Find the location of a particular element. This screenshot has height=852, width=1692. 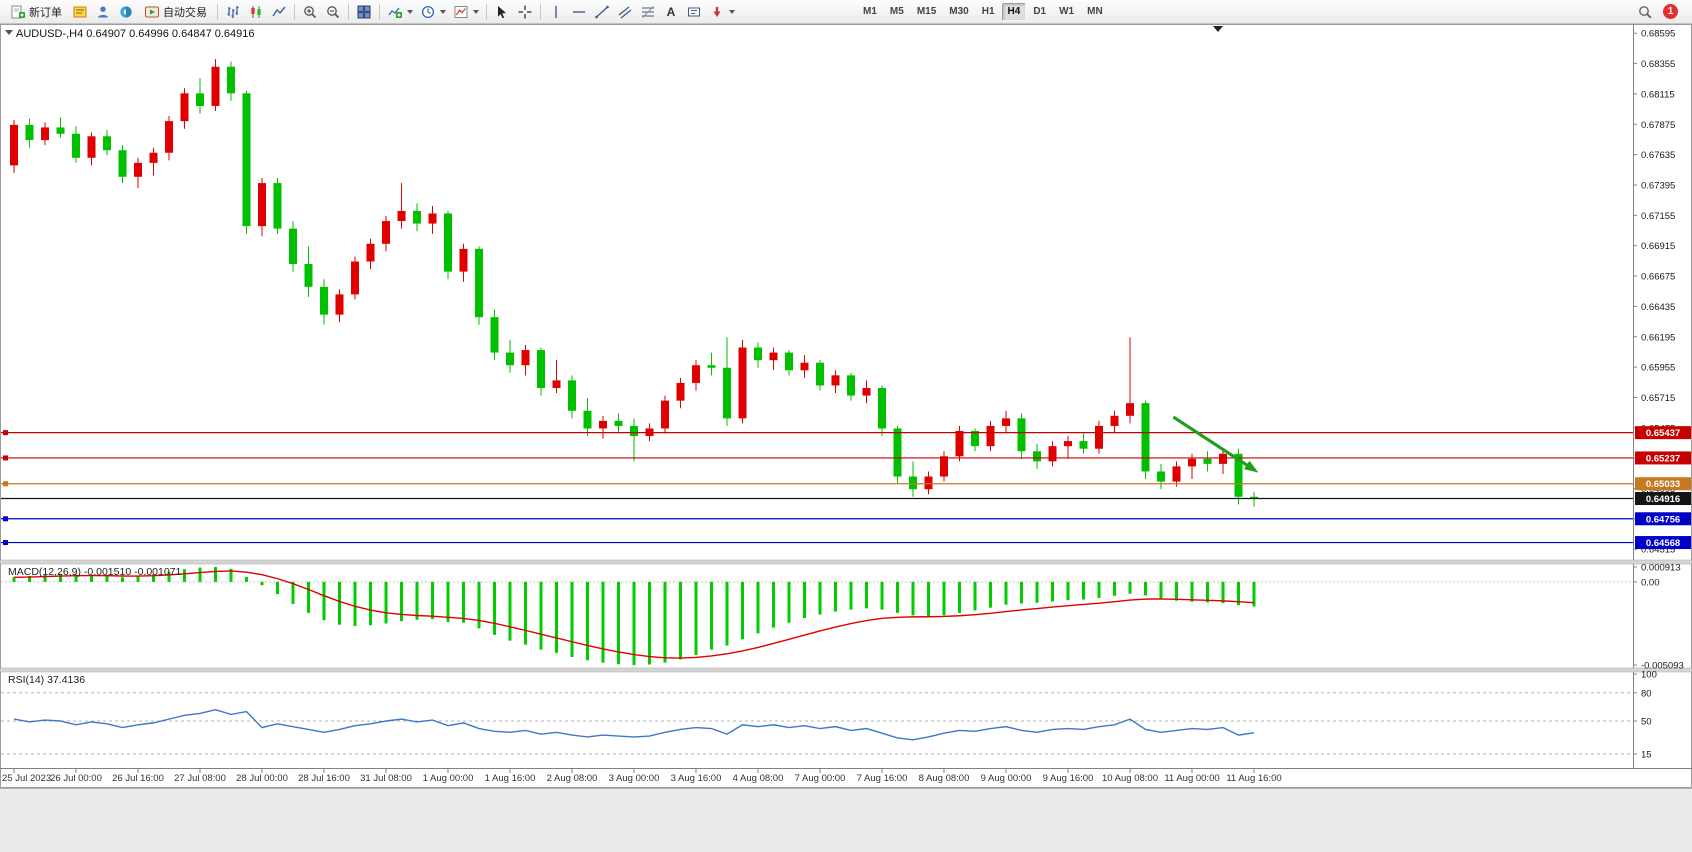

timeframe-w1-button: W1 is located at coordinates (1066, 12).